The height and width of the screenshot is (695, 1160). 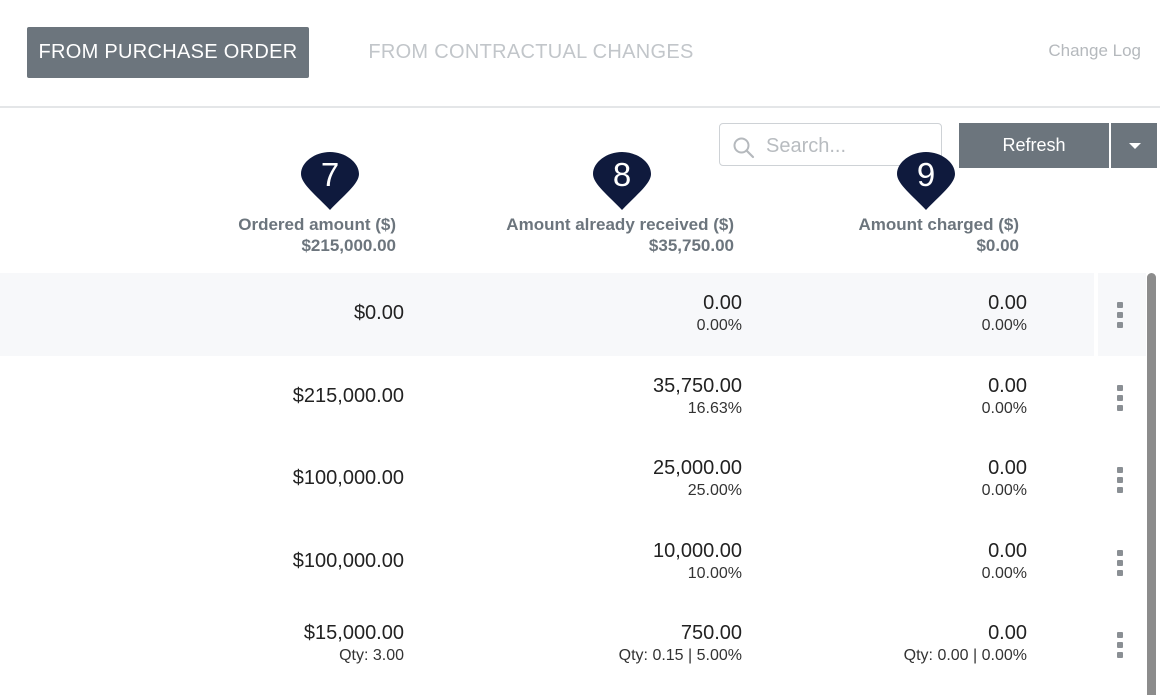 What do you see at coordinates (348, 245) in the screenshot?
I see `column-total: $215,000.00` at bounding box center [348, 245].